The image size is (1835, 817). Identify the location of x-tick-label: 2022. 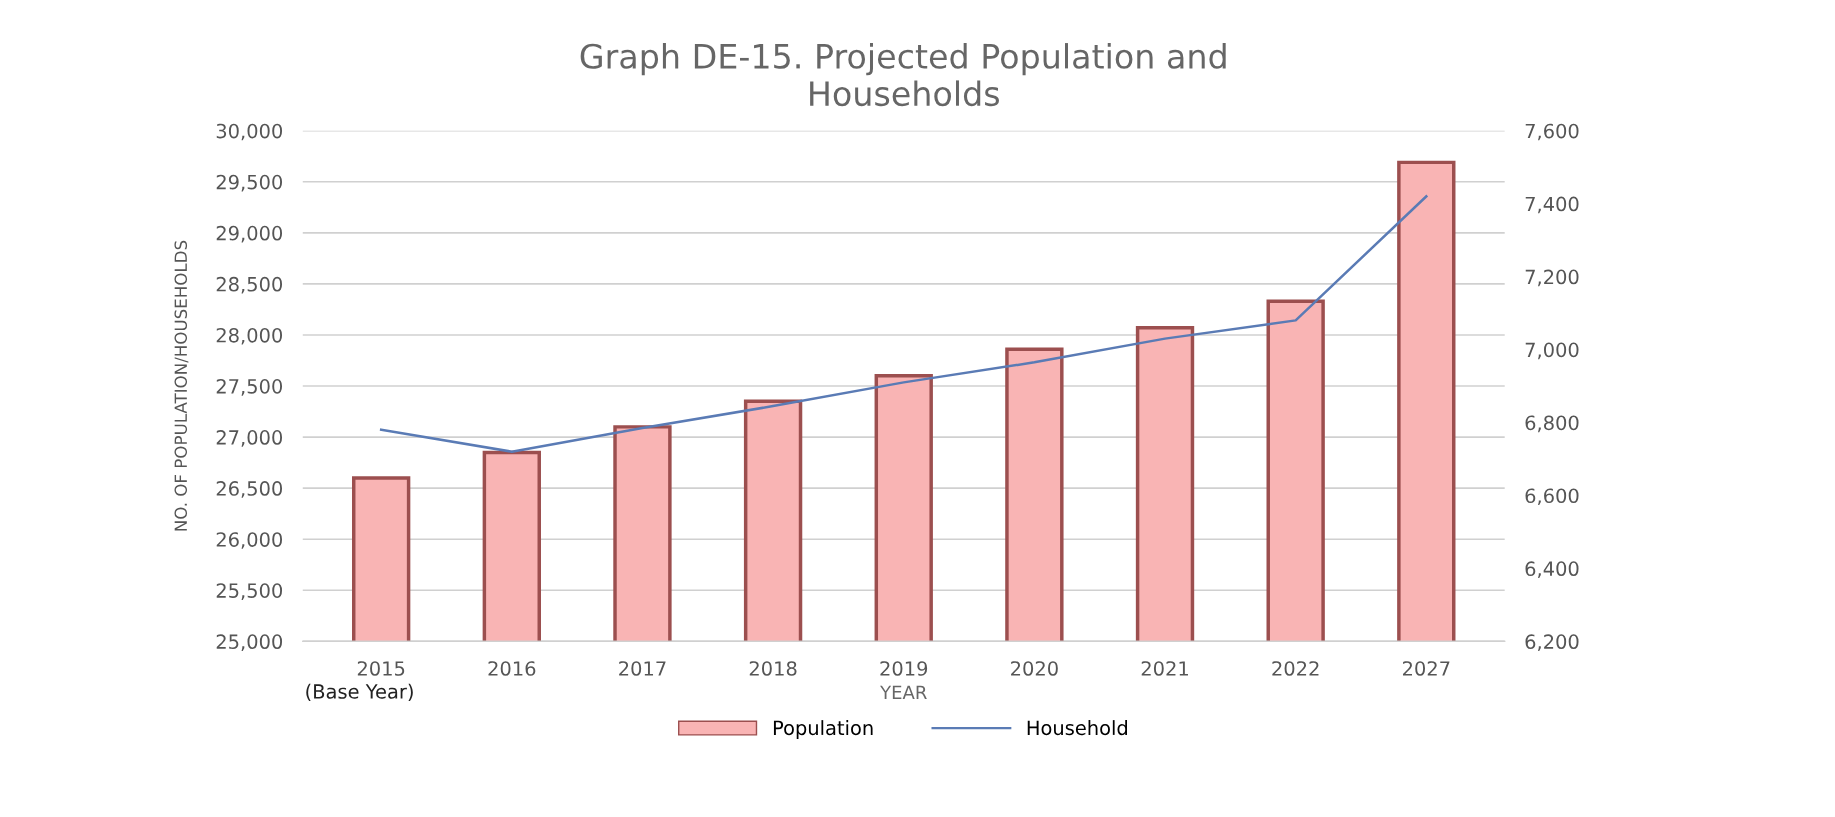
(1295, 668).